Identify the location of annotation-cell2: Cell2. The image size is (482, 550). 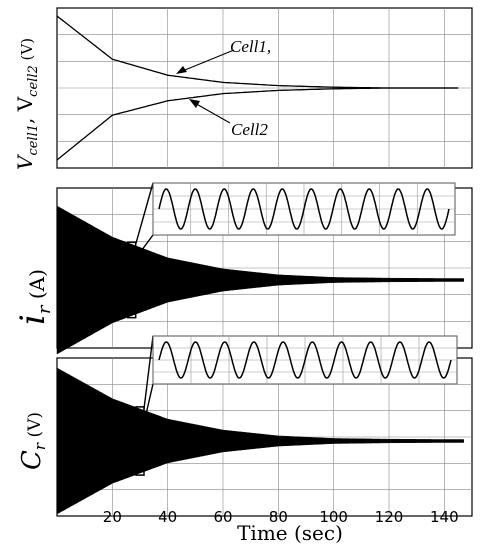
(249, 129).